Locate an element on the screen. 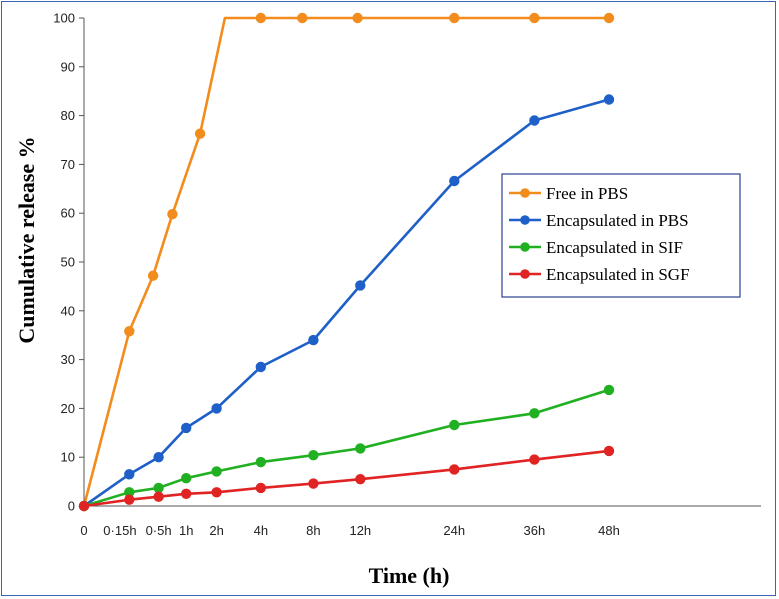 This screenshot has height=599, width=779. y-tick-label: 20 is located at coordinates (68, 408).